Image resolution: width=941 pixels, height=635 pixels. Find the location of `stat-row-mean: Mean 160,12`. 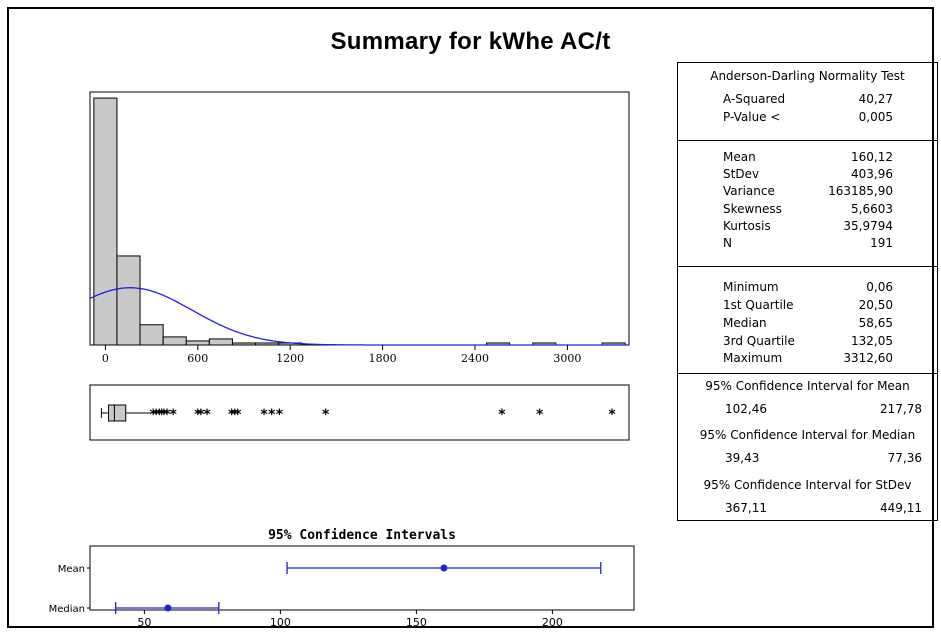

stat-row-mean: Mean 160,12 is located at coordinates (807, 157).